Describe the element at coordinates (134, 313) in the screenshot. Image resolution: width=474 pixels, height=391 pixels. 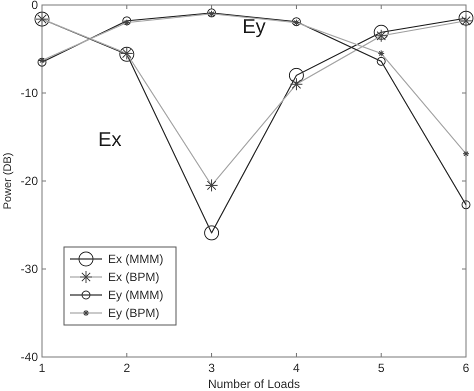
I see `legend-label: Ey (BPM)` at that location.